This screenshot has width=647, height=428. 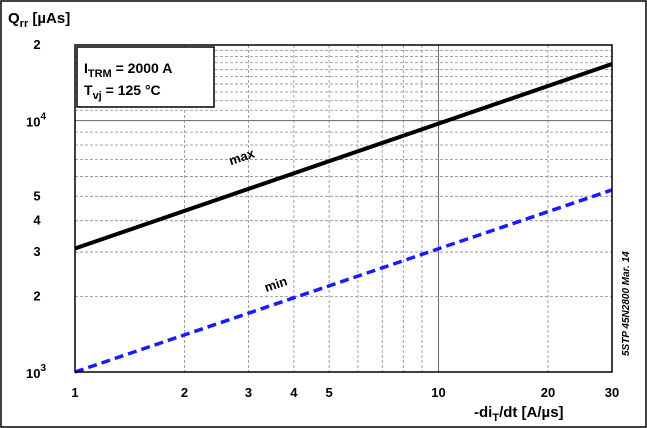 What do you see at coordinates (328, 392) in the screenshot?
I see `x-tick-label: 5` at bounding box center [328, 392].